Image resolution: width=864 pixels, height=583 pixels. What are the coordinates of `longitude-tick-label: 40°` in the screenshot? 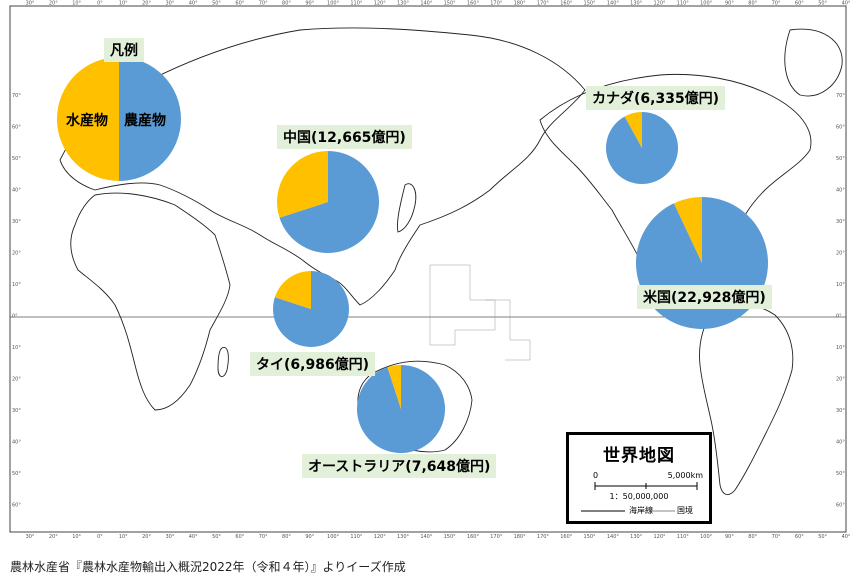 It's located at (846, 4).